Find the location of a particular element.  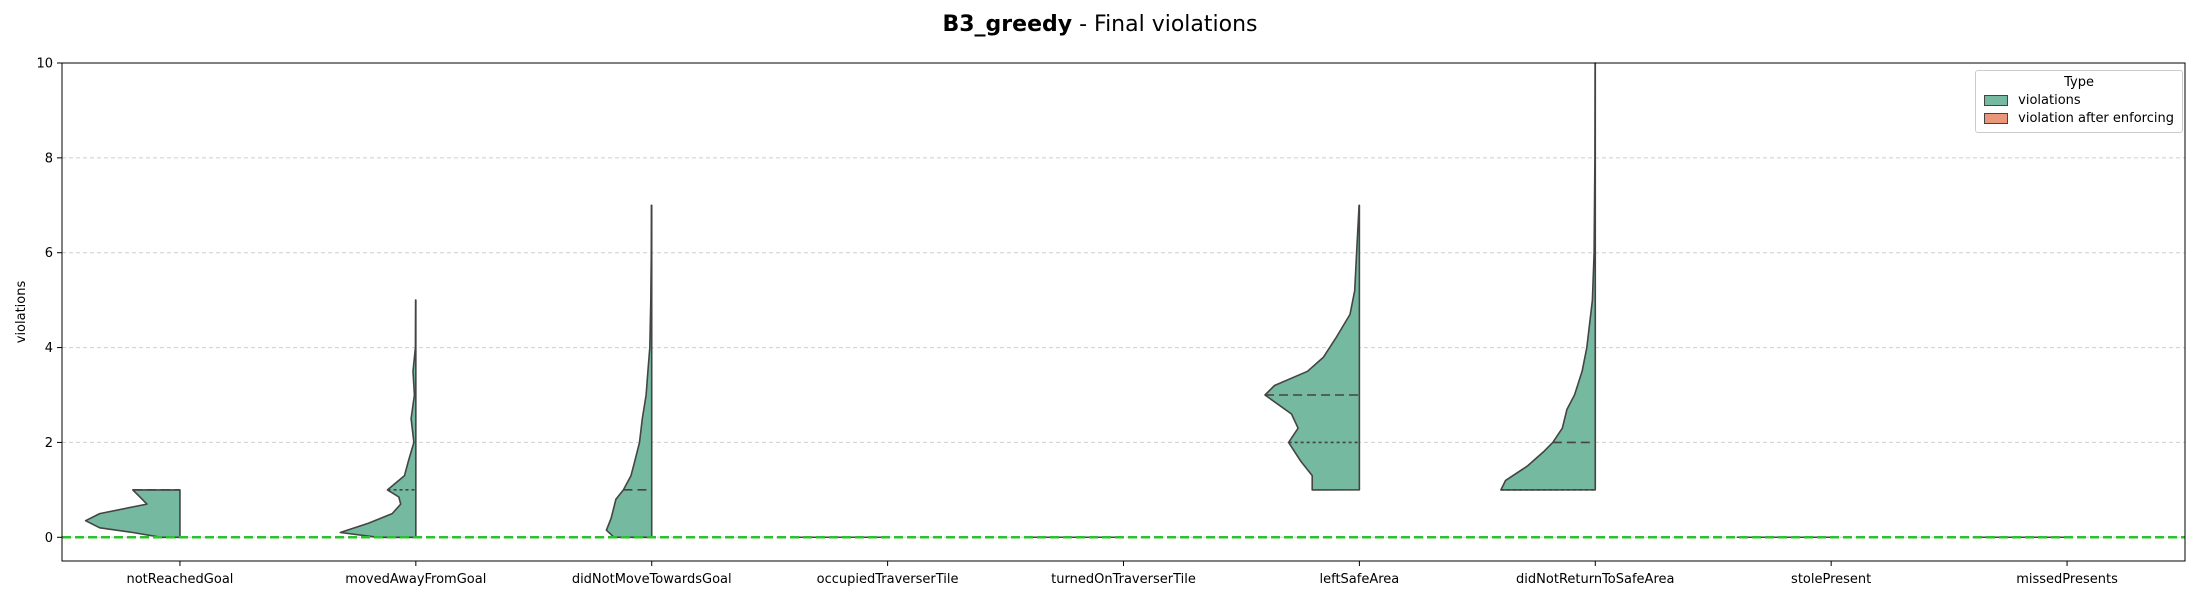

chart-title: B3_greedy - Final violations is located at coordinates (1100, 24).